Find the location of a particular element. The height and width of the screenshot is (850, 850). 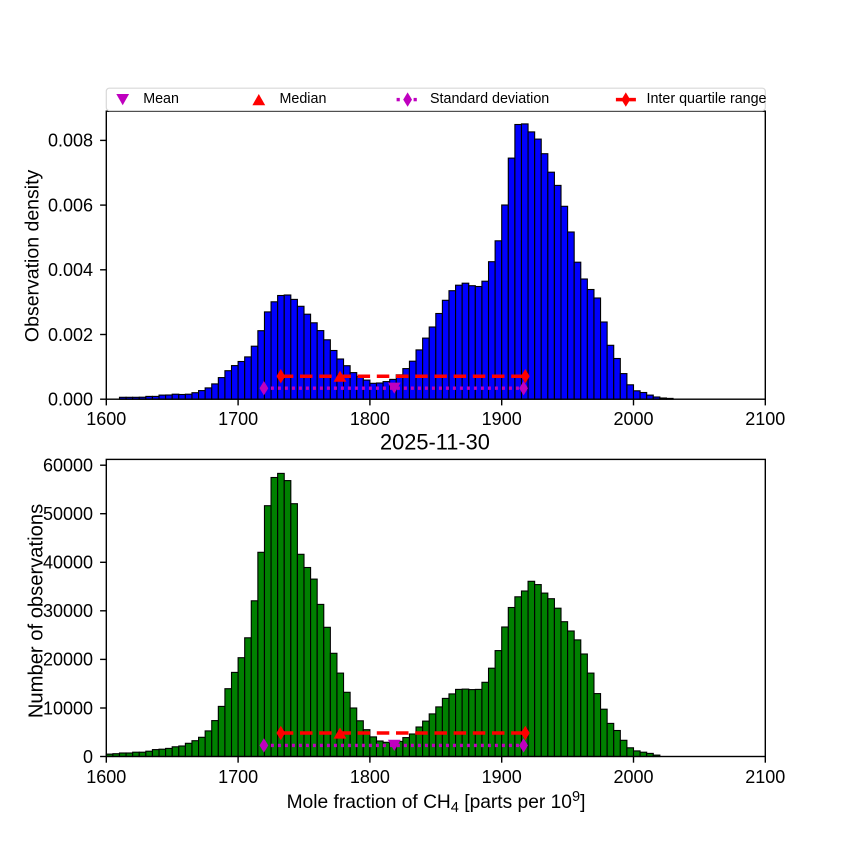

svg-text: Standard deviation is located at coordinates (489, 99).